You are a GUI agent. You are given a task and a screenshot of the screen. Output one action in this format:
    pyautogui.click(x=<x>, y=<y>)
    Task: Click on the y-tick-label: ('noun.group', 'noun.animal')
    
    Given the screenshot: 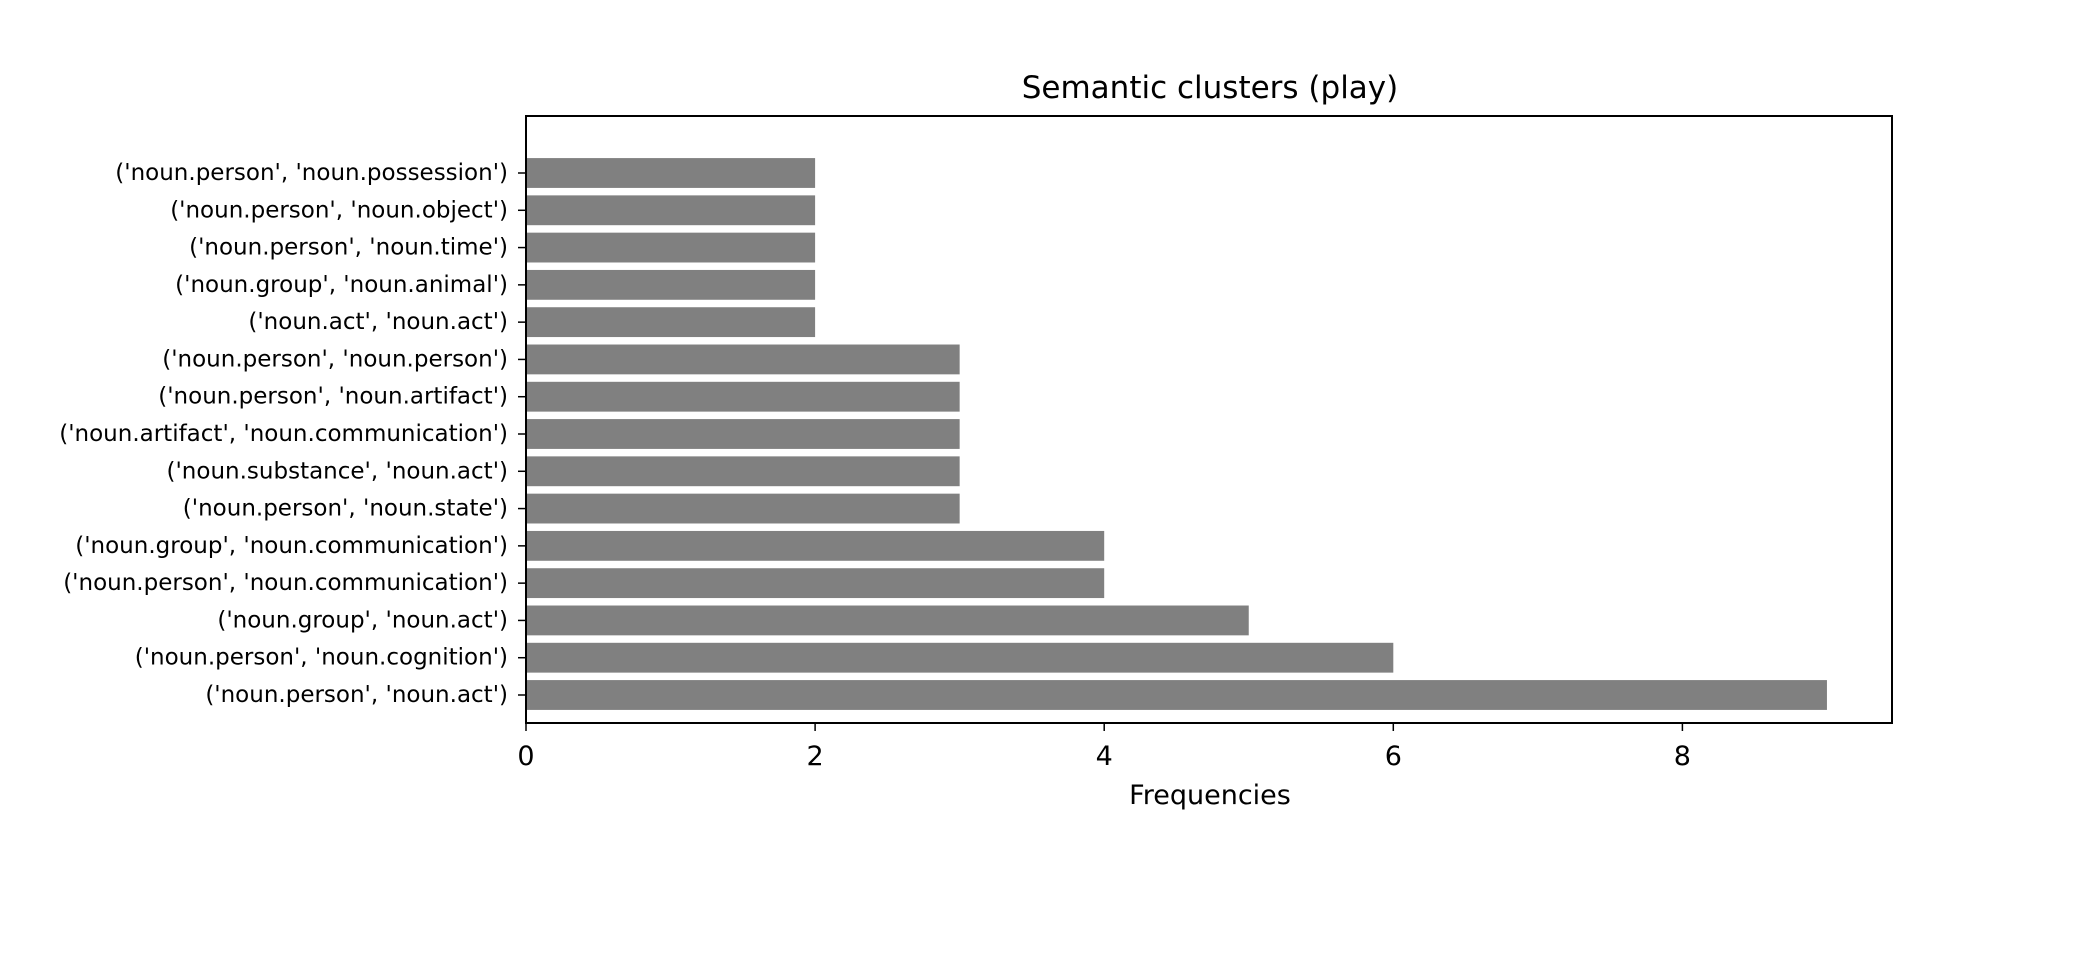 What is the action you would take?
    pyautogui.click(x=341, y=285)
    